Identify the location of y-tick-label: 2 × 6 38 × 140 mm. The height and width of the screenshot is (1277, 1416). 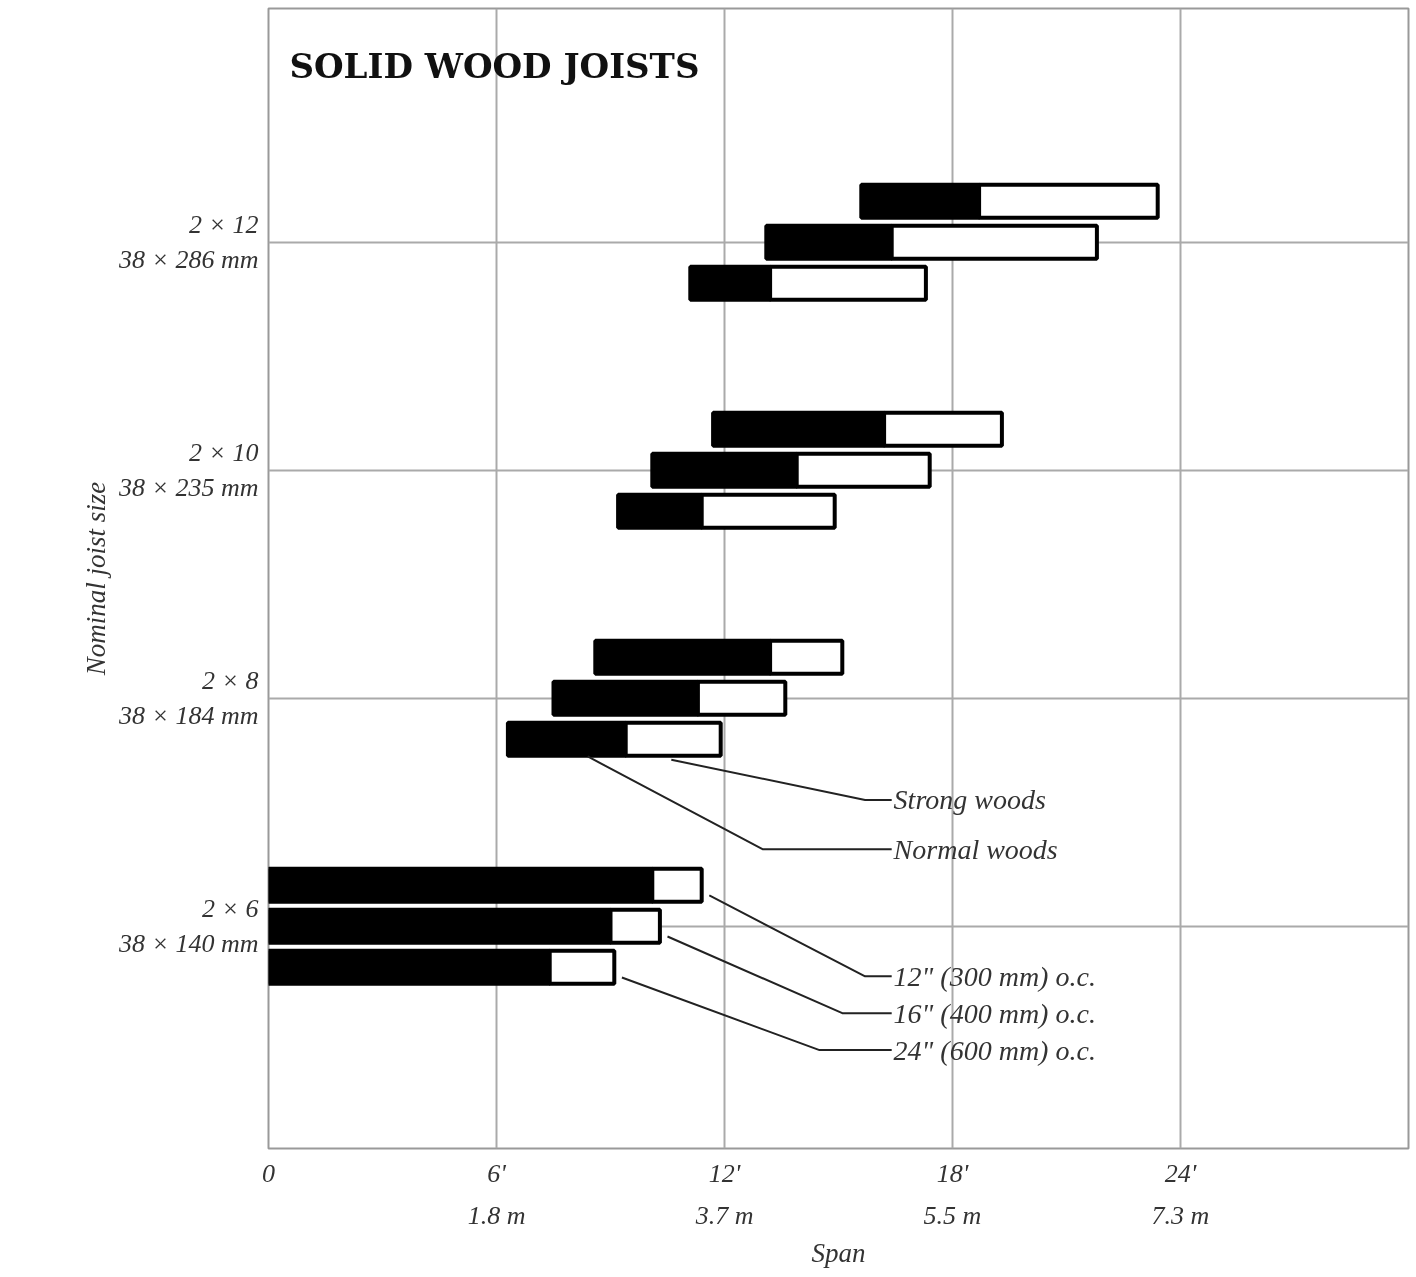
(188, 926).